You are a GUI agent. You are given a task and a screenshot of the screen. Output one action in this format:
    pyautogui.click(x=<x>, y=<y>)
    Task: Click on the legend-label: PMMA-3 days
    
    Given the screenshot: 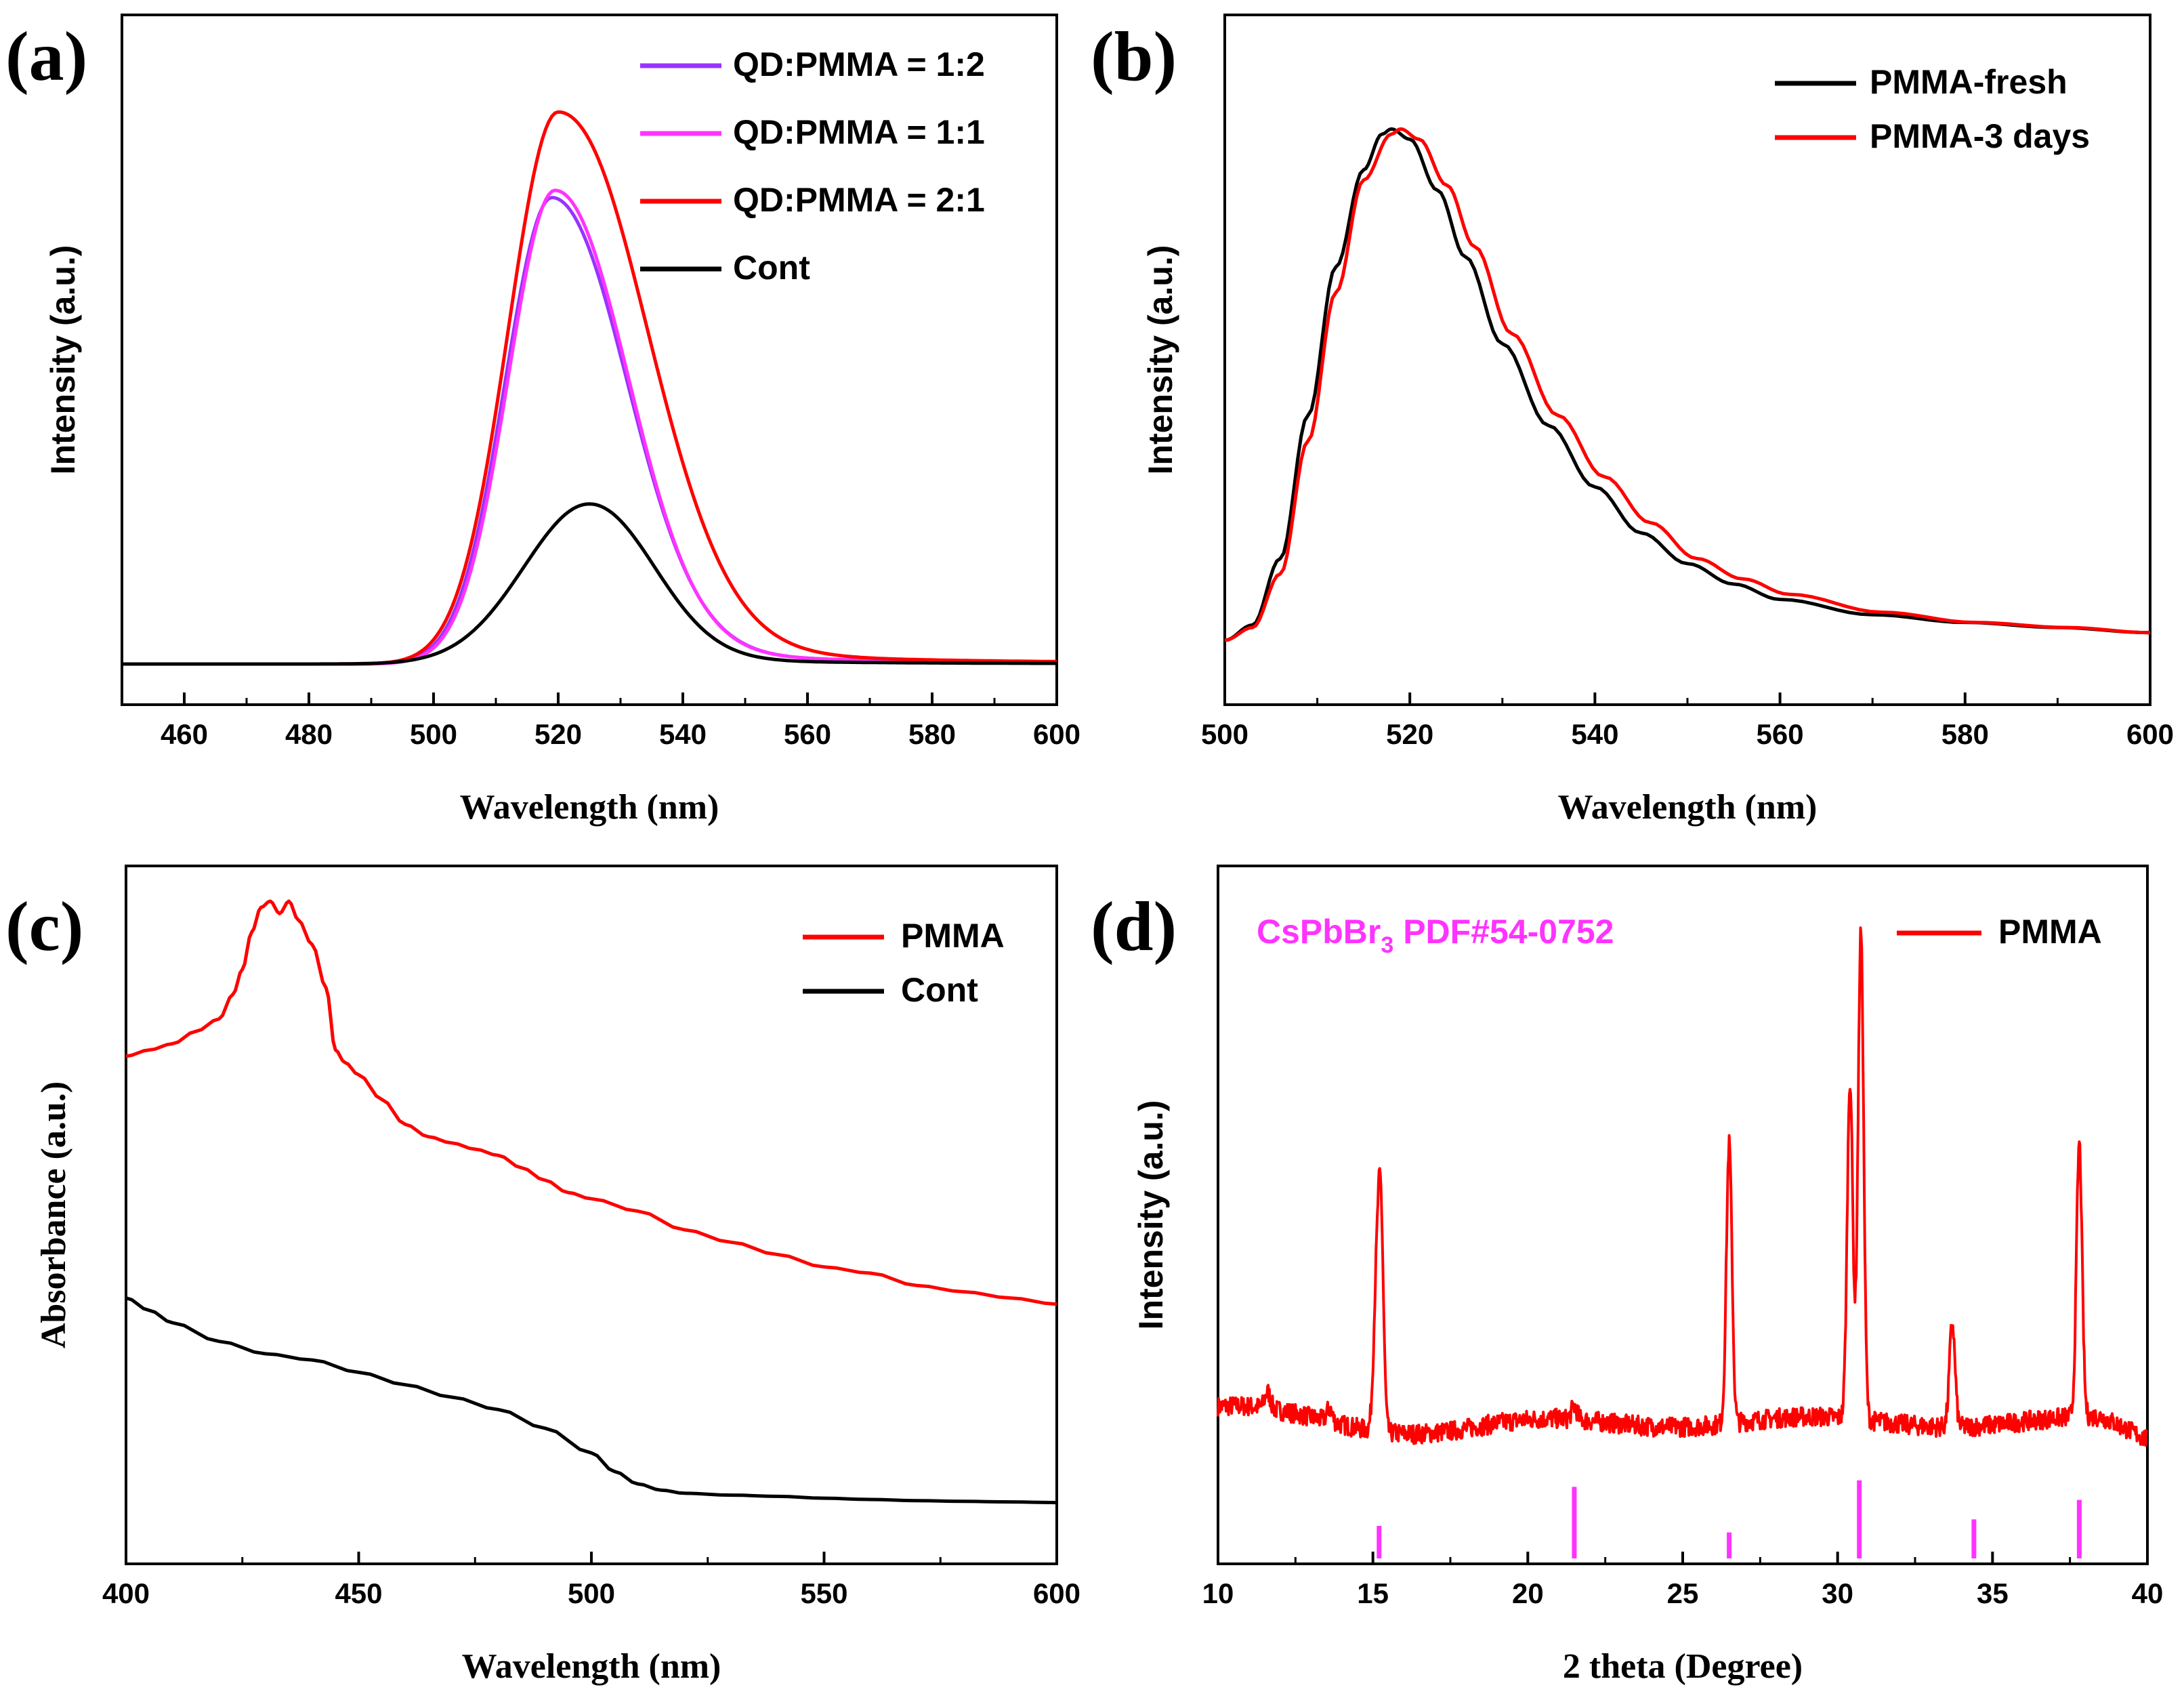 What is the action you would take?
    pyautogui.click(x=1980, y=136)
    